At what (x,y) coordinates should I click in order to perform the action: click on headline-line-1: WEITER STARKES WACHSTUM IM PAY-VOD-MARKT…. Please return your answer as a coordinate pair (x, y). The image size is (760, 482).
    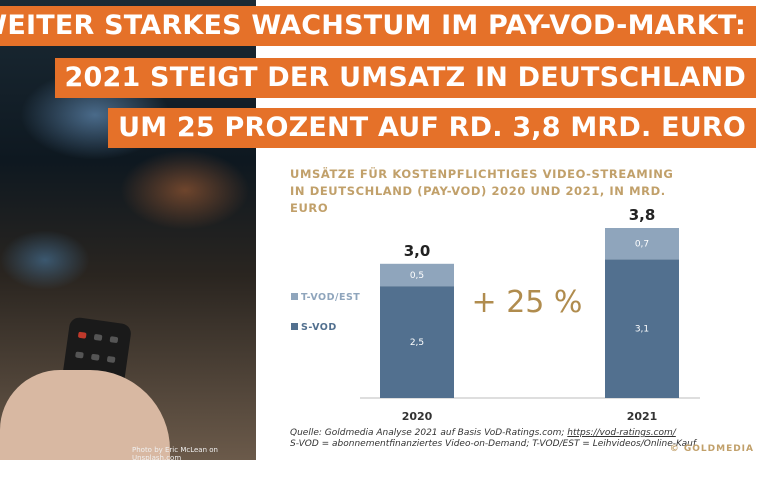
    Looking at the image, I should click on (378, 26).